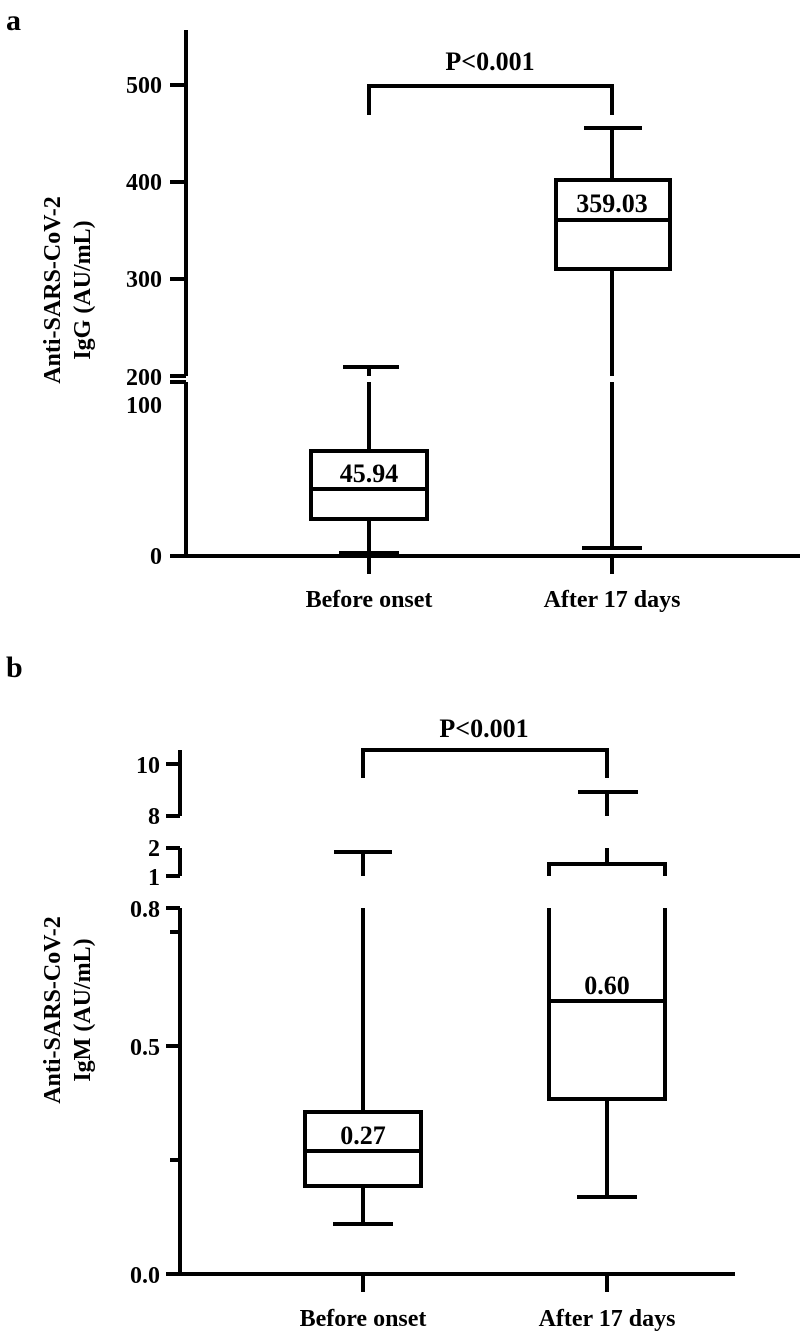 The height and width of the screenshot is (1334, 800). I want to click on median-label: 45.94, so click(369, 473).